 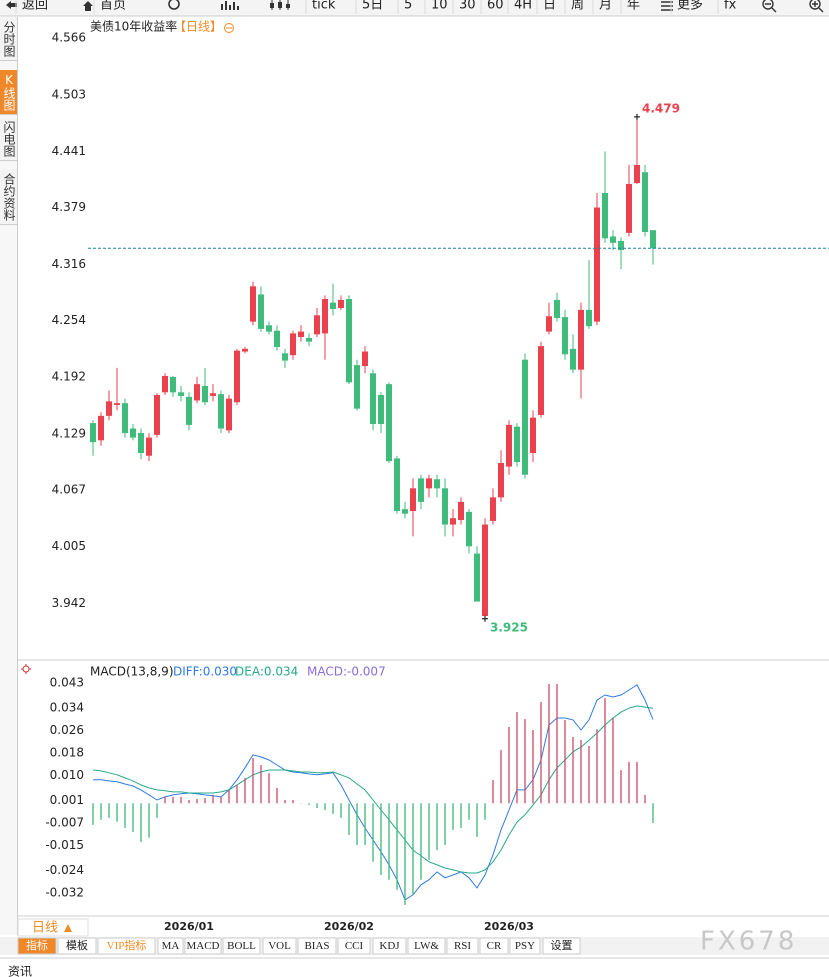 What do you see at coordinates (8, 197) in the screenshot?
I see `sidebar-item: 合约资料` at bounding box center [8, 197].